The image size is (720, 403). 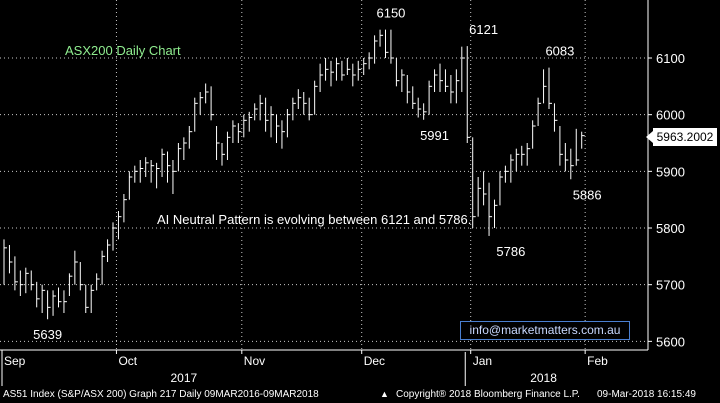 I want to click on pivot-label: 5991, so click(x=434, y=135).